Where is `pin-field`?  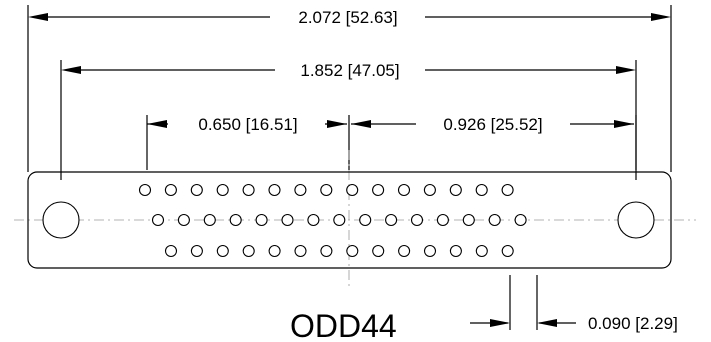
pin-field is located at coordinates (332, 220).